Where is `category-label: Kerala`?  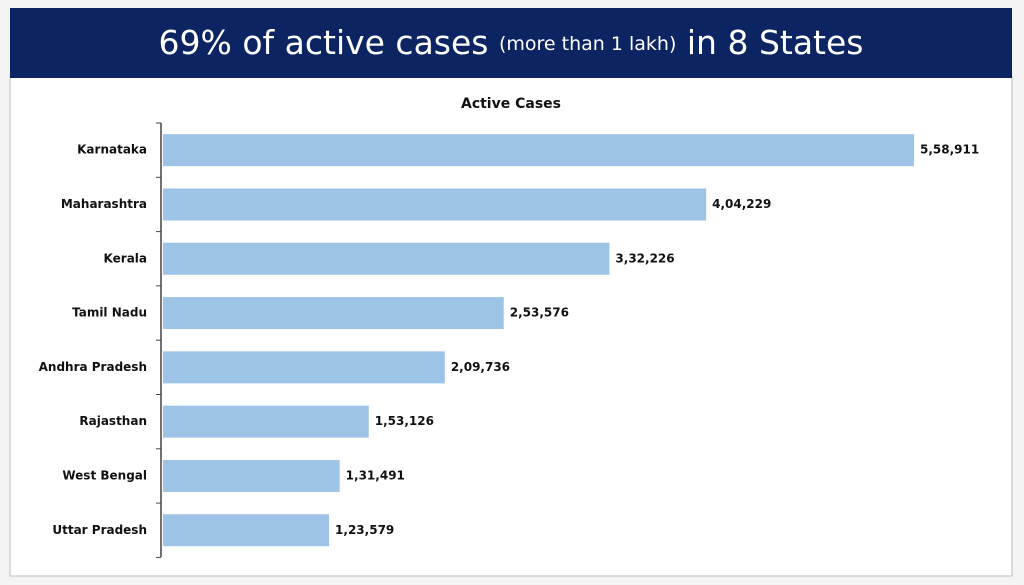
category-label: Kerala is located at coordinates (125, 258).